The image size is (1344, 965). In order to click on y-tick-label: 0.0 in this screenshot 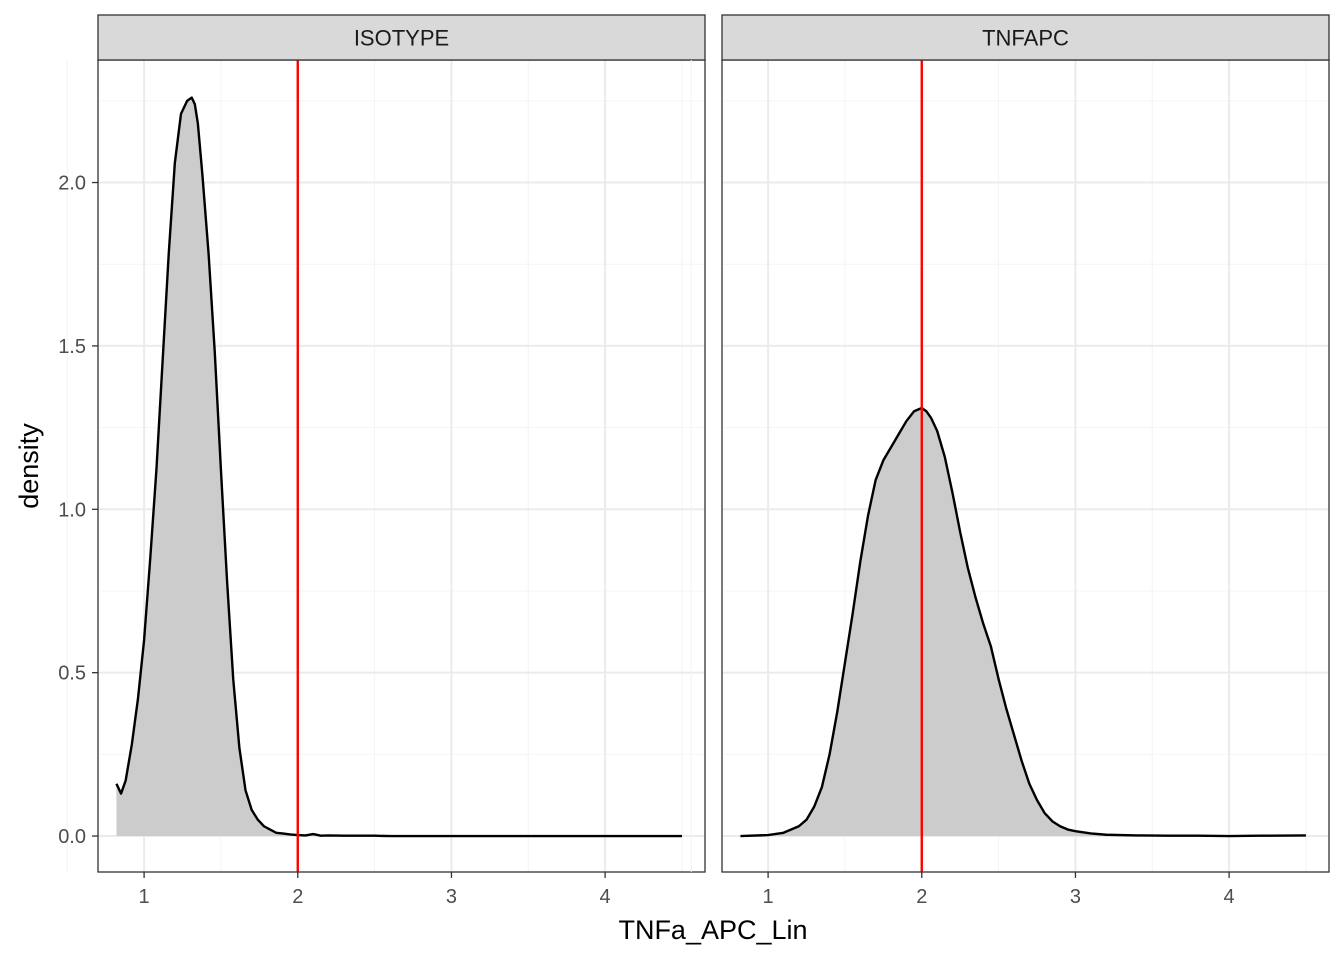, I will do `click(72, 837)`.